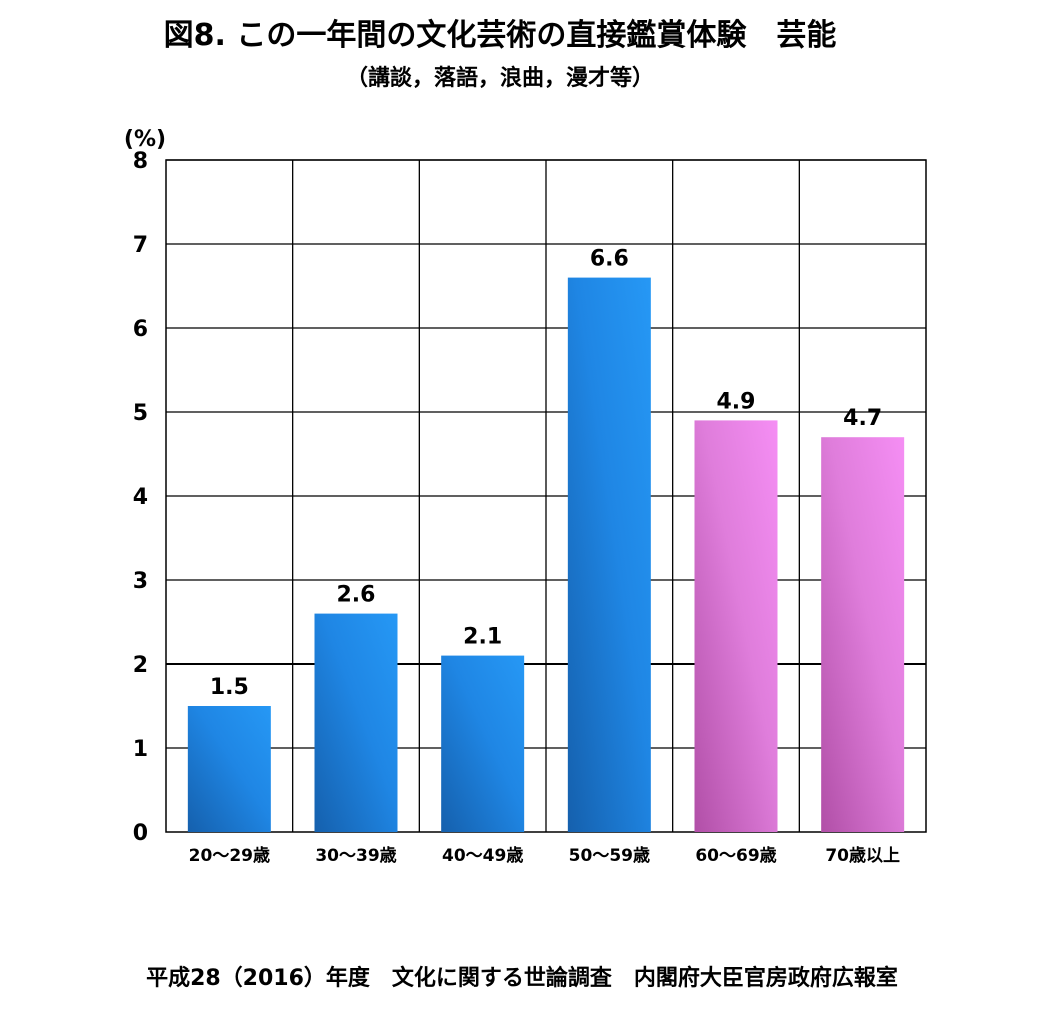  Describe the element at coordinates (145, 139) in the screenshot. I see `y-axis-unit-label: (%)` at that location.